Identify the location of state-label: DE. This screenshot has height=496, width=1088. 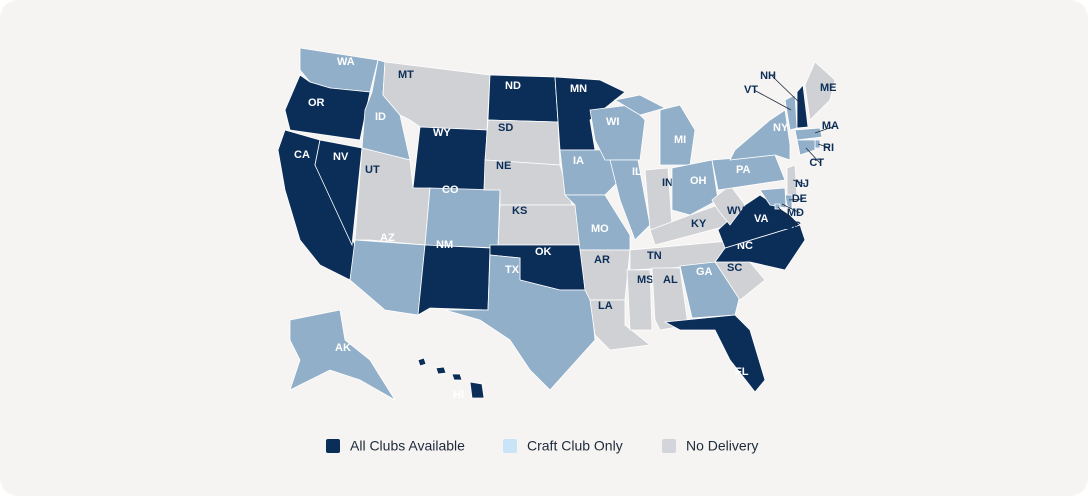
(799, 199).